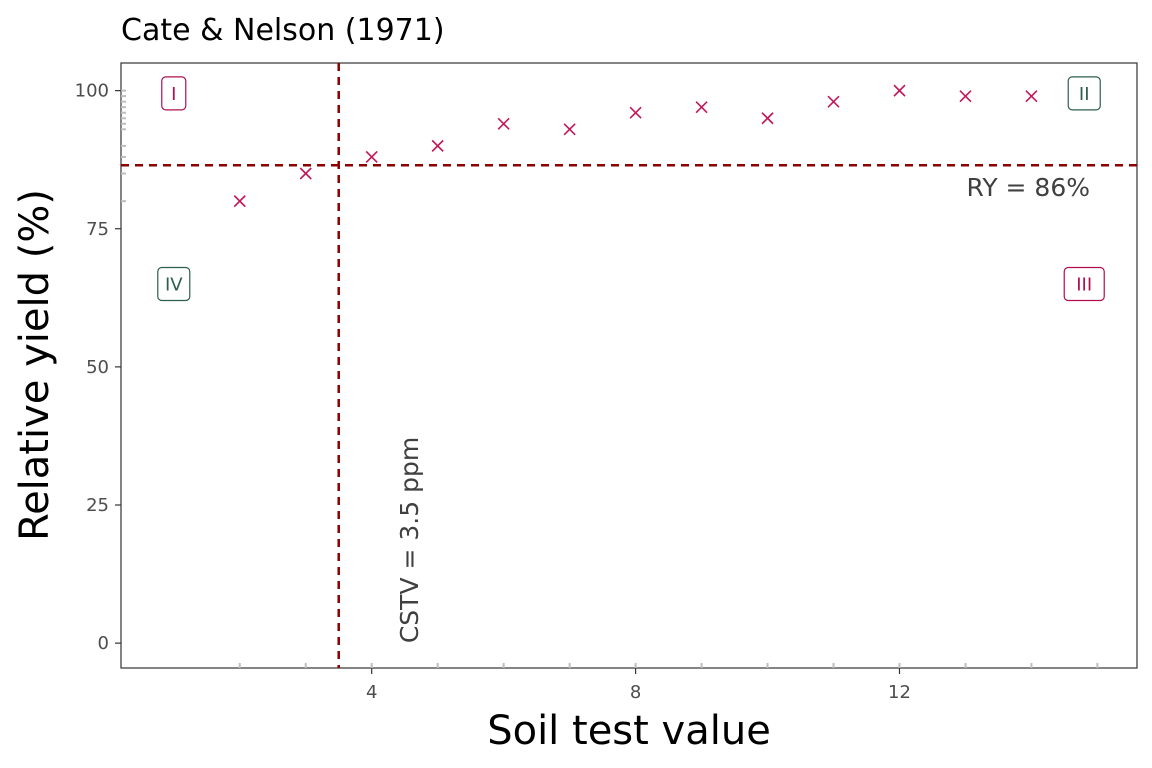 The height and width of the screenshot is (768, 1152). Describe the element at coordinates (635, 692) in the screenshot. I see `x-tick-label: 8` at that location.